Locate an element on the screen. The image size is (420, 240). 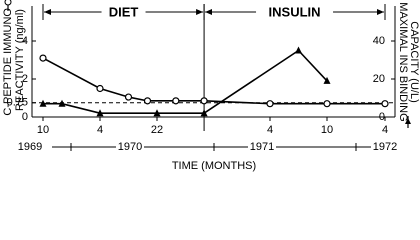
y-tick-label: 4 is located at coordinates (25, 41).